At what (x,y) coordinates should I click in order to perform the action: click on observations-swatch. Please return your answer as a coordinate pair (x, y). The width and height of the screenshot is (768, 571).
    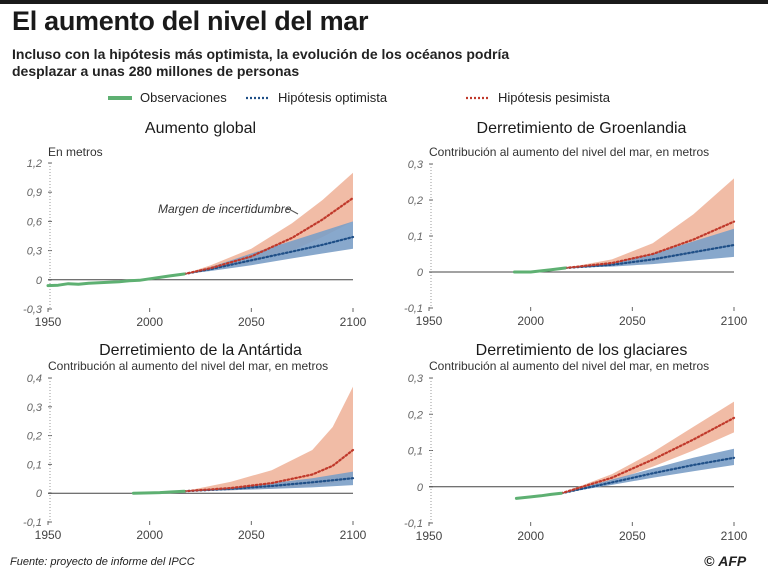
    Looking at the image, I should click on (120, 97).